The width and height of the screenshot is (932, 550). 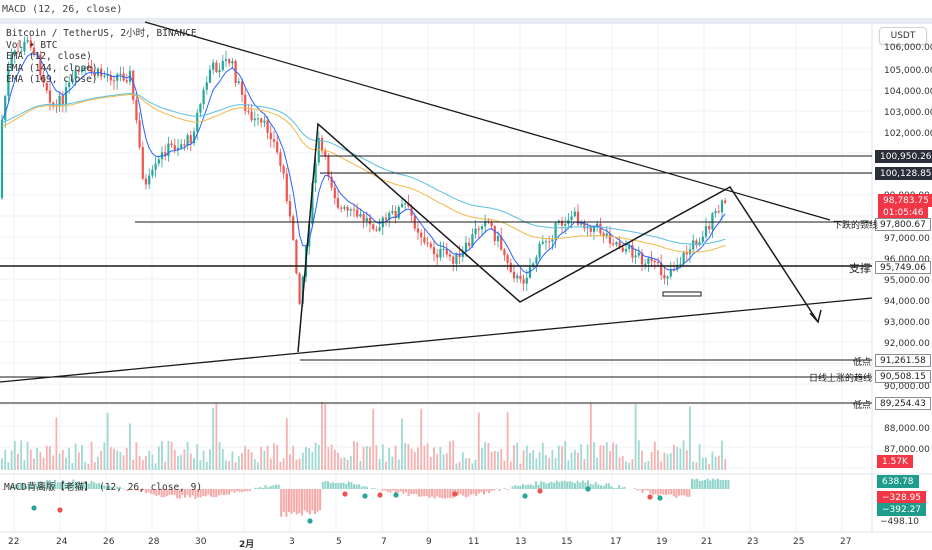 I want to click on macd-tag: 638.78, so click(x=898, y=481).